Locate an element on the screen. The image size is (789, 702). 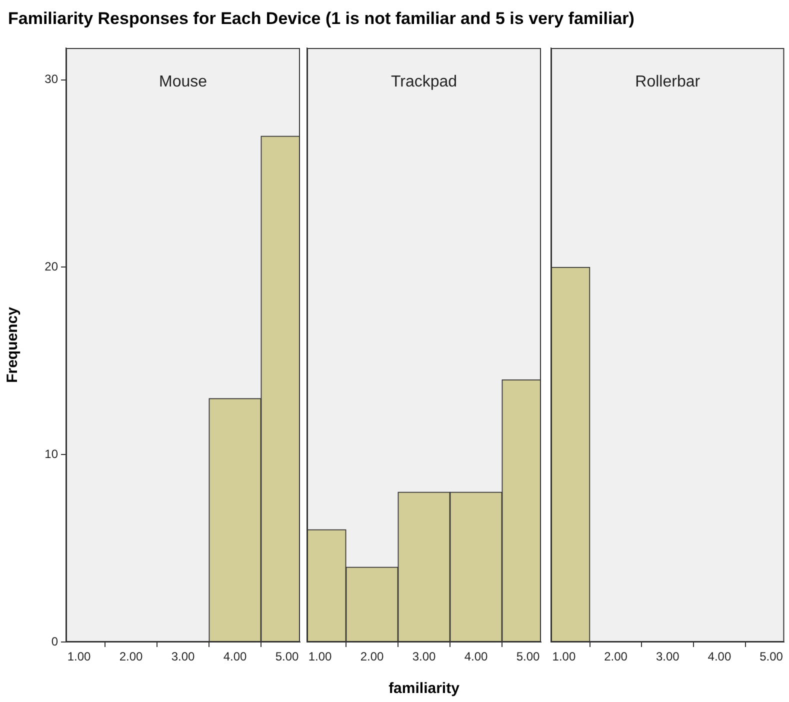
y-axis-title: Frequency is located at coordinates (13, 344).